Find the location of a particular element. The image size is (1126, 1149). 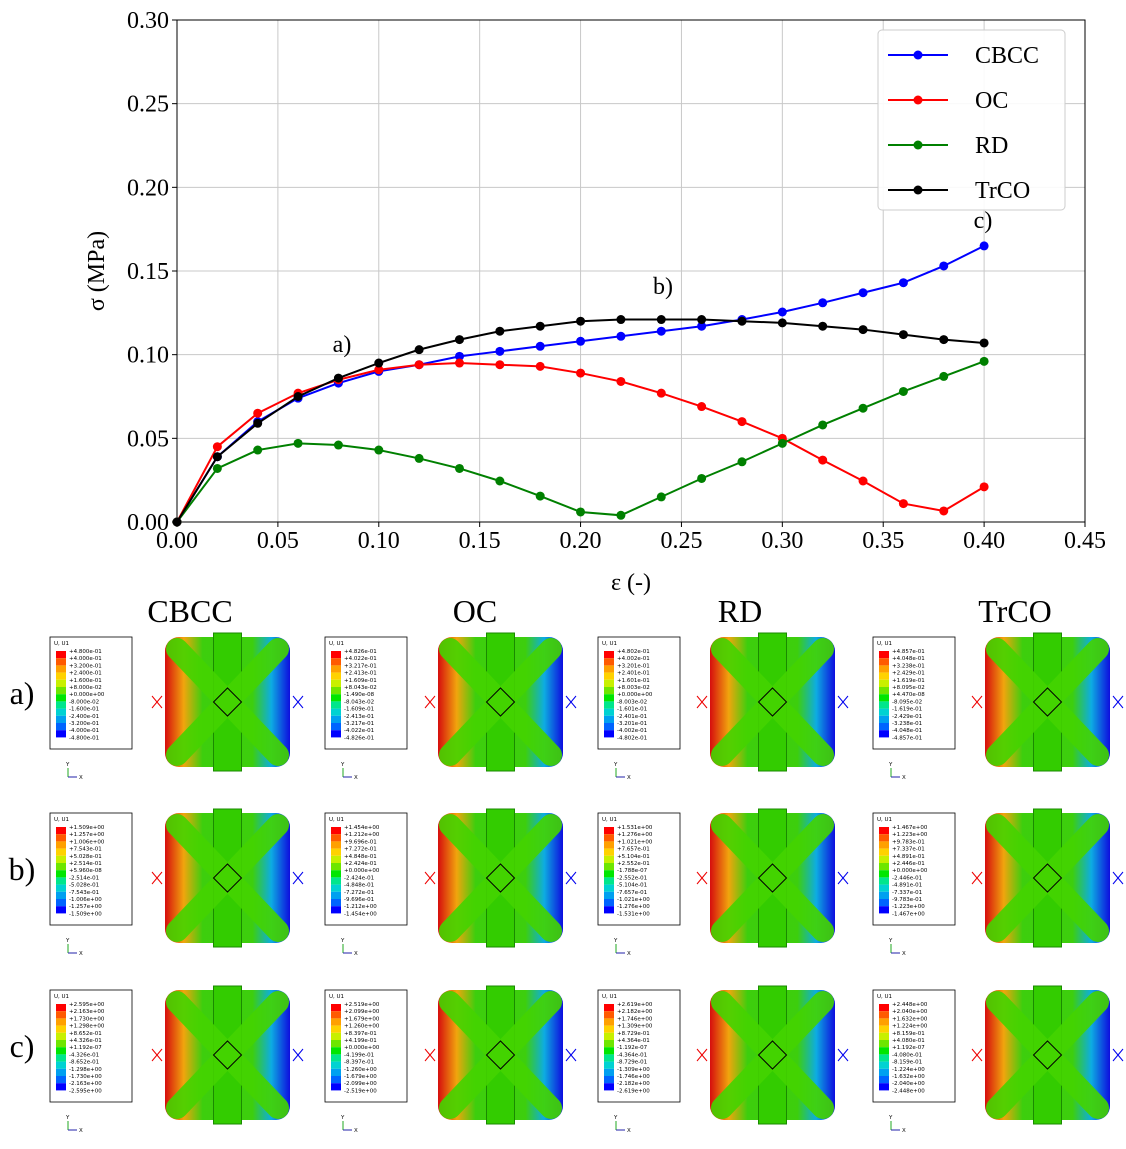

contour-value: +2.401e-01 is located at coordinates (633, 674).